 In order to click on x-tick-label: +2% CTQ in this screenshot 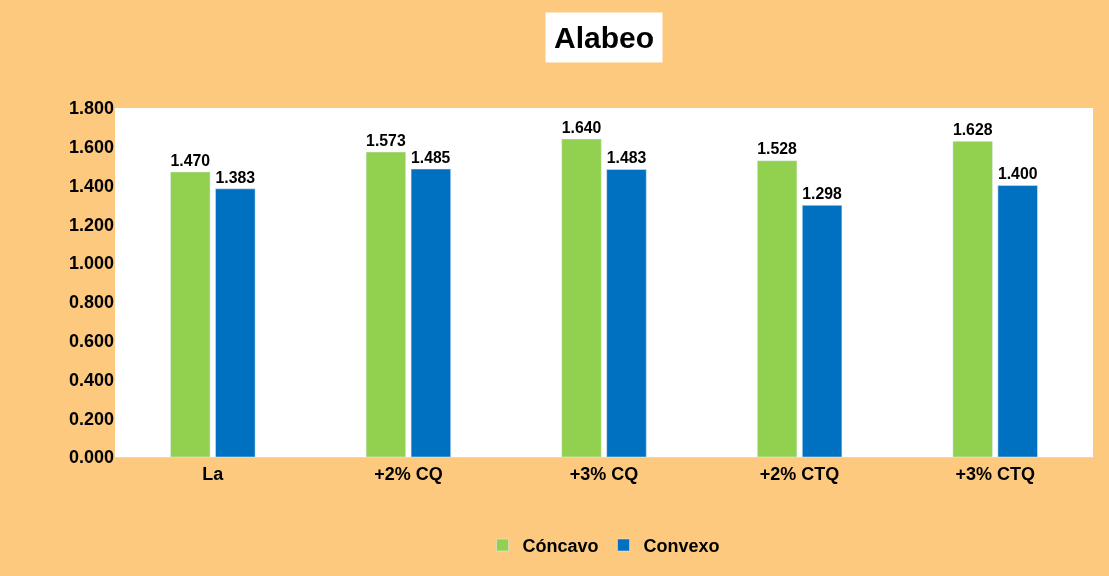, I will do `click(799, 473)`.